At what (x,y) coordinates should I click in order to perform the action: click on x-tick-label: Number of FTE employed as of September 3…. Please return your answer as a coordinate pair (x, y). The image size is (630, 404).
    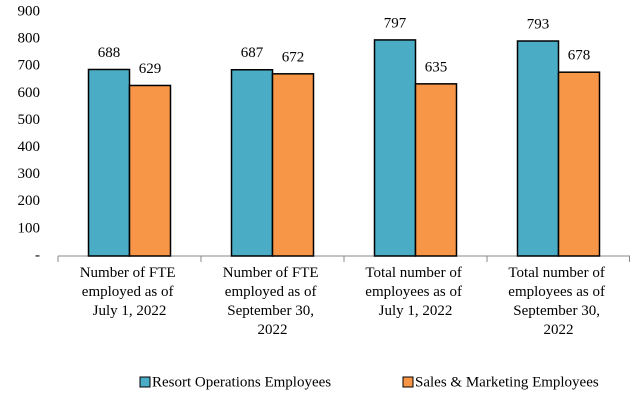
    Looking at the image, I should click on (273, 301).